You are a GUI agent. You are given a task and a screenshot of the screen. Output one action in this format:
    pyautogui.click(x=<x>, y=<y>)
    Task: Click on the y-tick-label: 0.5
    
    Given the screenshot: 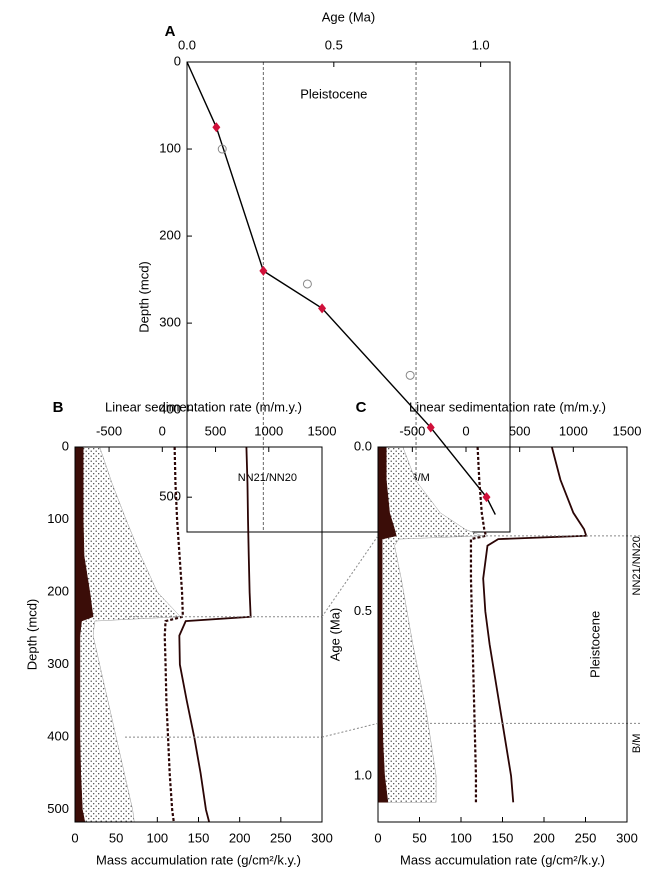 What is the action you would take?
    pyautogui.click(x=363, y=610)
    